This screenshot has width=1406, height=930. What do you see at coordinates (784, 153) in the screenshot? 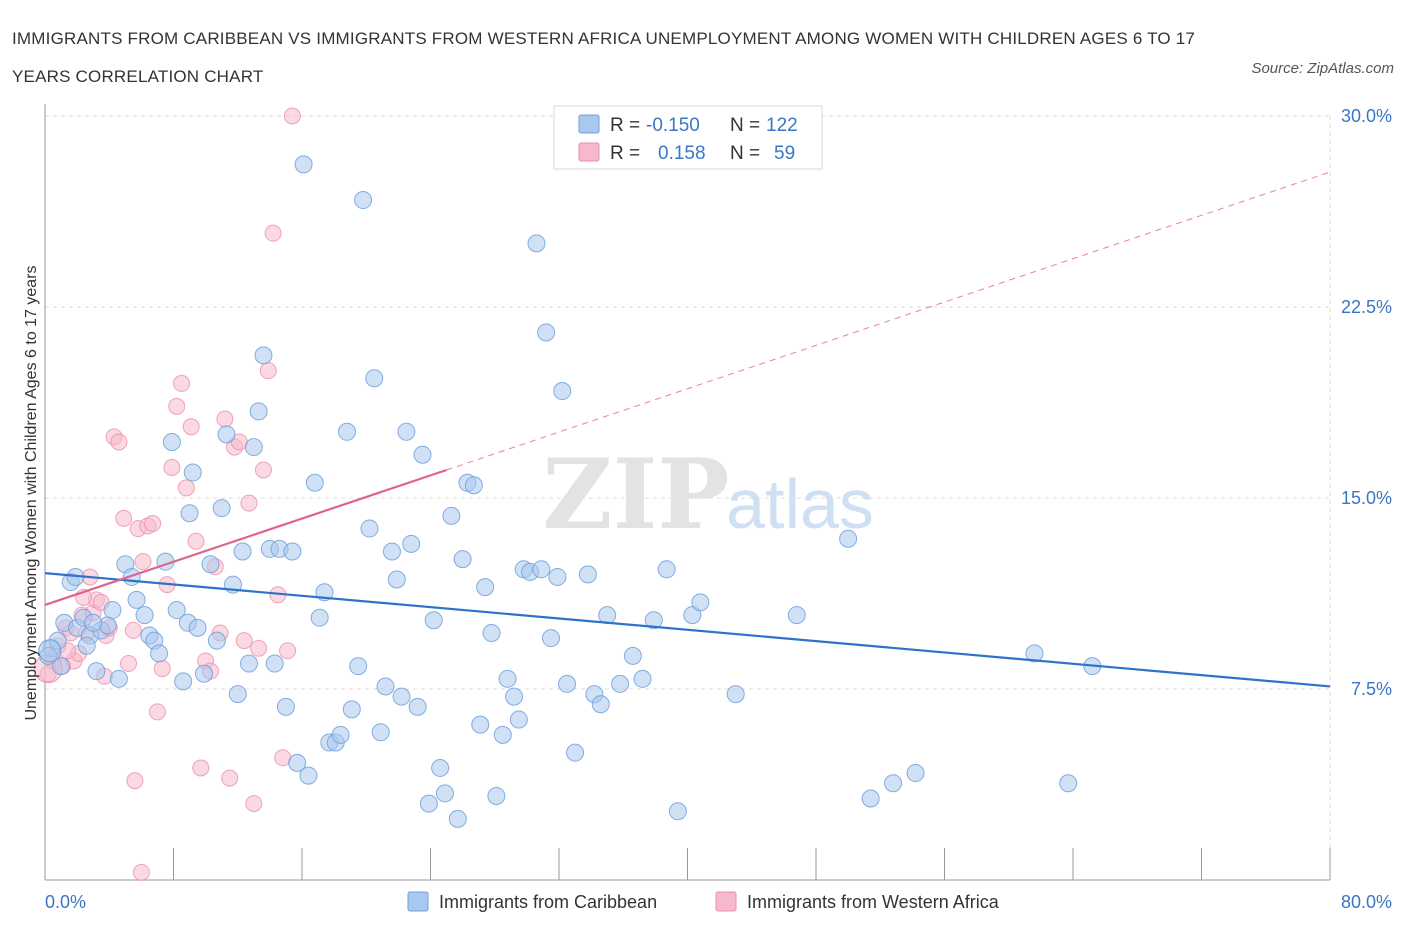
I see `stats-n-value-western-africa: 59` at bounding box center [784, 153].